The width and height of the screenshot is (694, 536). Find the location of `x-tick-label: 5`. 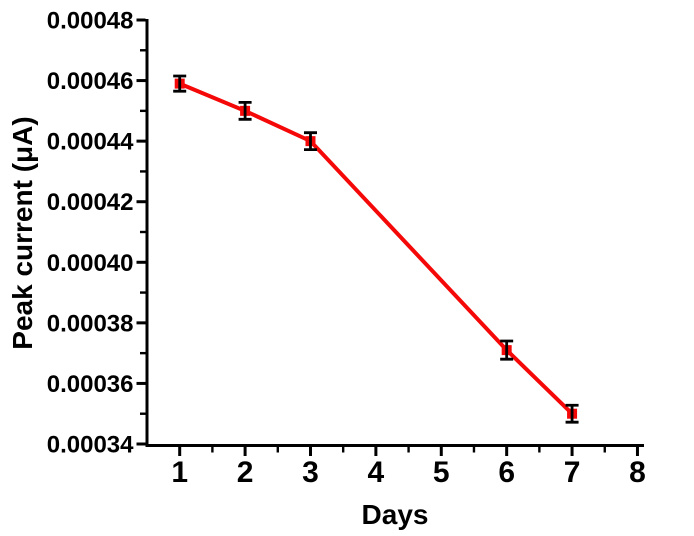

x-tick-label: 5 is located at coordinates (441, 472).